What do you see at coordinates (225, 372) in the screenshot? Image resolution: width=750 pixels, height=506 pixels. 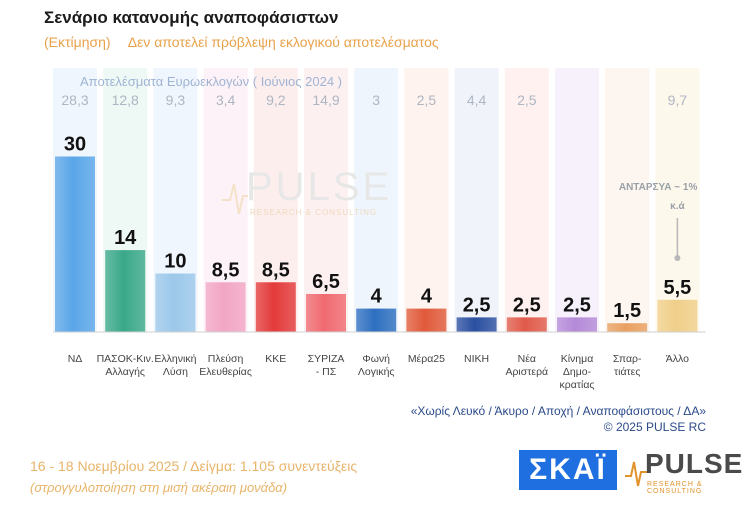 I see `category-label: Ελευθερίας` at bounding box center [225, 372].